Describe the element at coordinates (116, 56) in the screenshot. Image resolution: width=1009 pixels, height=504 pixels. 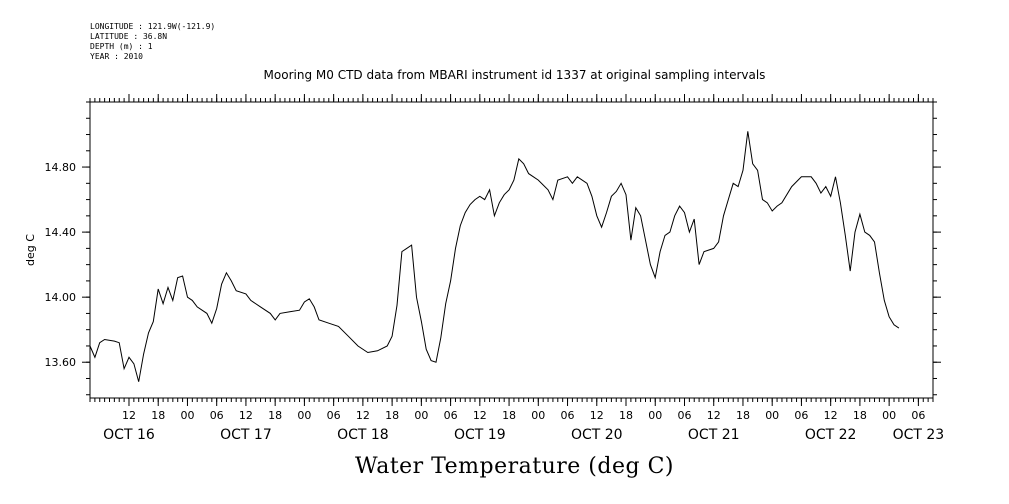
I see `meta-year: YEAR : 2010` at that location.